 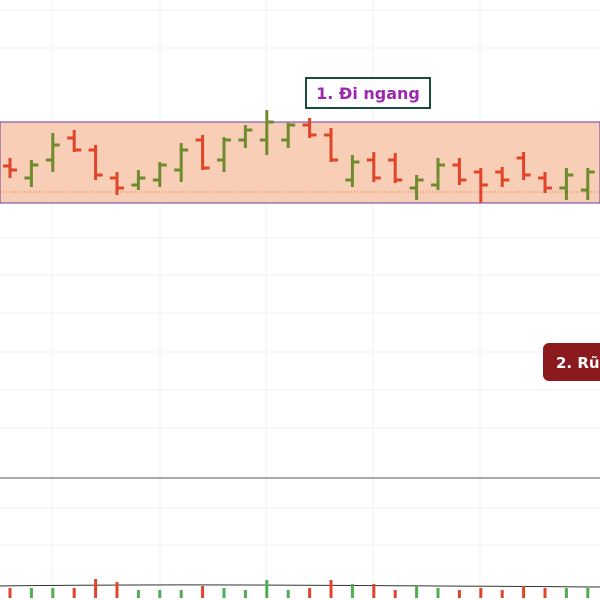 I want to click on annotation: 1. Đi ngang, so click(x=368, y=93).